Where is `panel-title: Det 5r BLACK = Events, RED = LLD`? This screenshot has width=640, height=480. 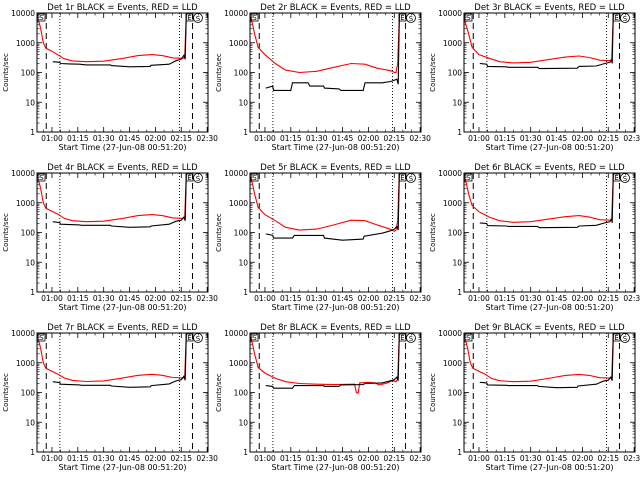
panel-title: Det 5r BLACK = Events, RED = LLD is located at coordinates (335, 168).